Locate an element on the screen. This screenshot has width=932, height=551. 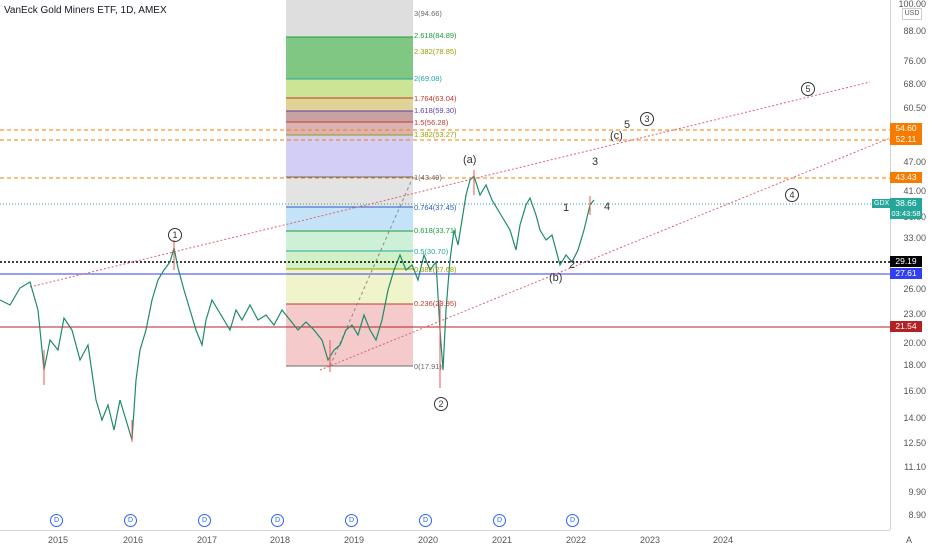
price-badge-29-19: 29.19 is located at coordinates (906, 261).